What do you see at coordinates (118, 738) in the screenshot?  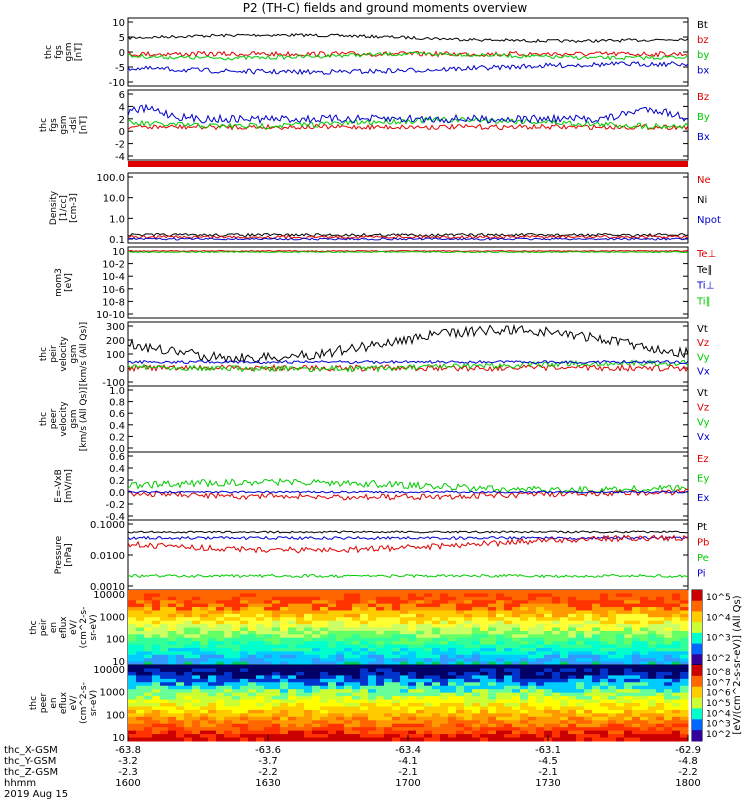 I see `ytick-label: 10` at bounding box center [118, 738].